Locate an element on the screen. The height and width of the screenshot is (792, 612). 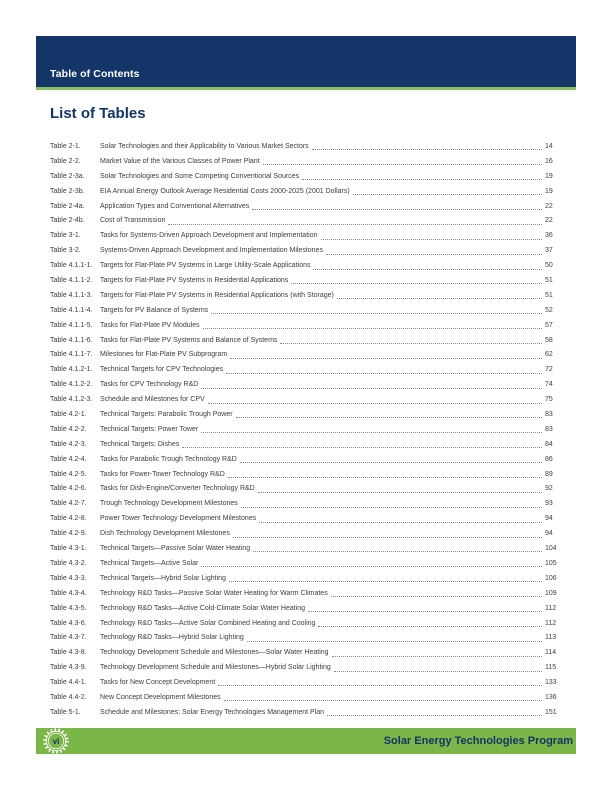
toc-entry-page-number: 51 is located at coordinates (549, 281).